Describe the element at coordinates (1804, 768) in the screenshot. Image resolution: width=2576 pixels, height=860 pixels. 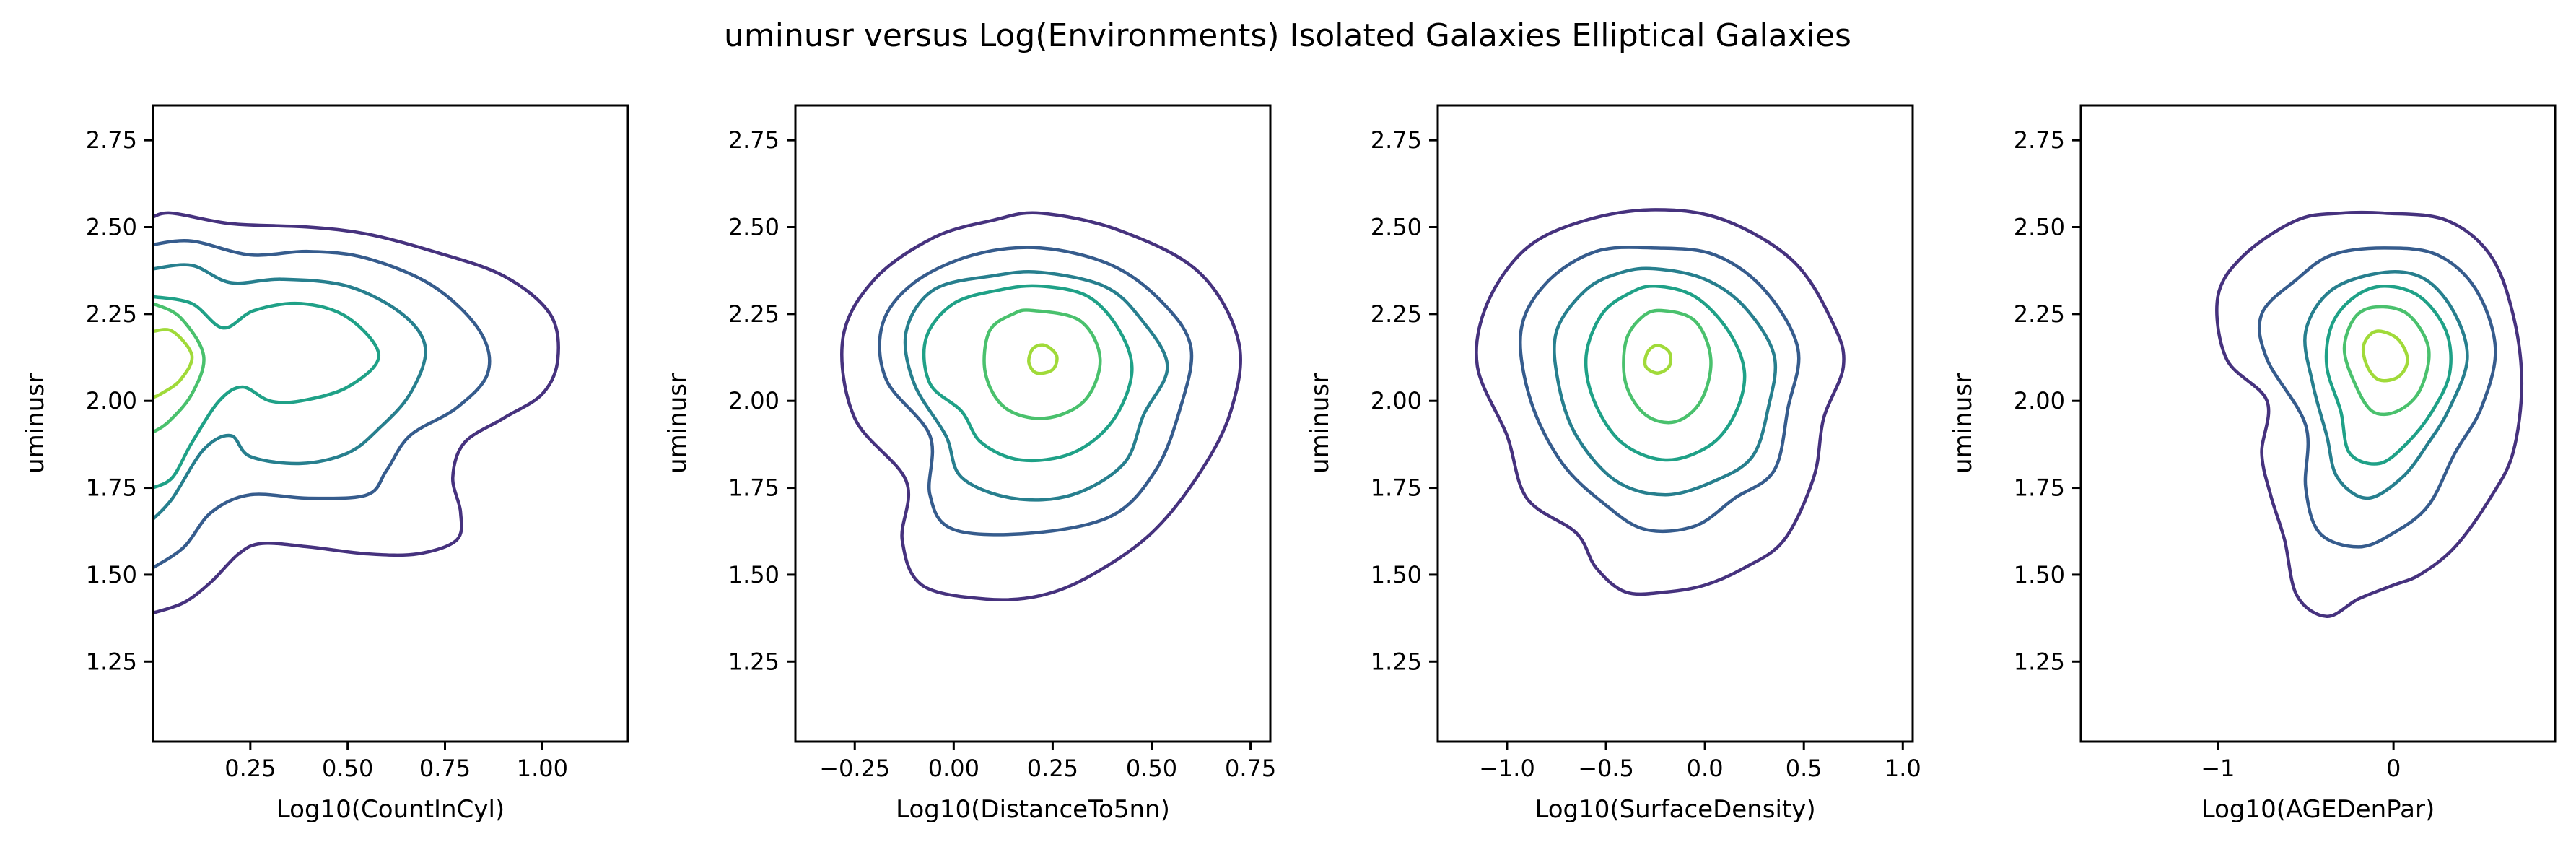
I see `x-tick-label: 0.5` at that location.